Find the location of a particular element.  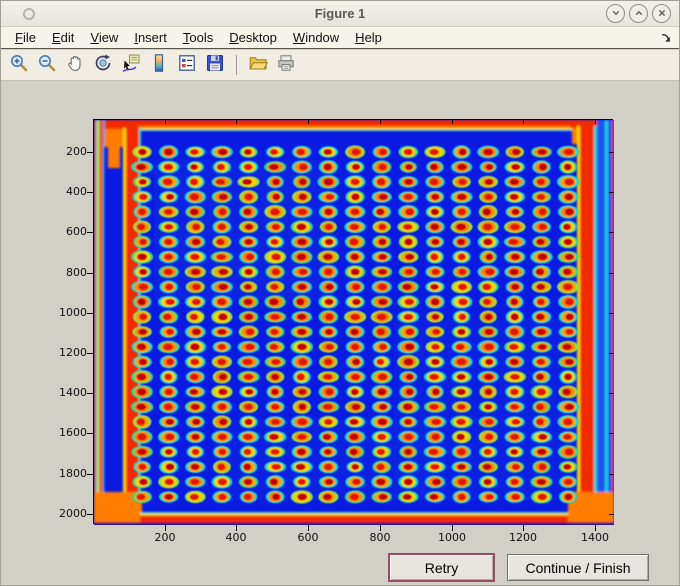

chevron-down-icon is located at coordinates (616, 14).